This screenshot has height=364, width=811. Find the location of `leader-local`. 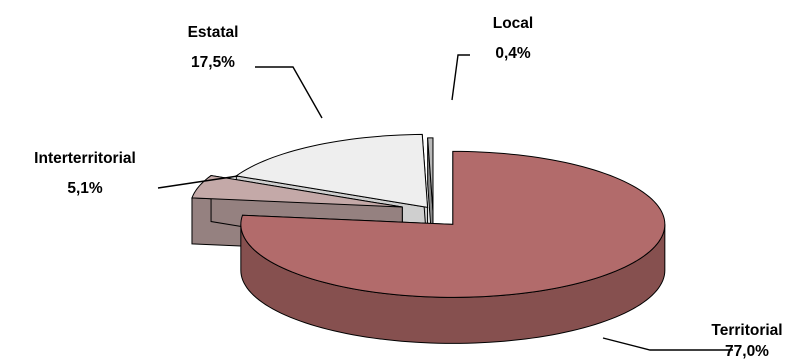

leader-local is located at coordinates (460, 77).